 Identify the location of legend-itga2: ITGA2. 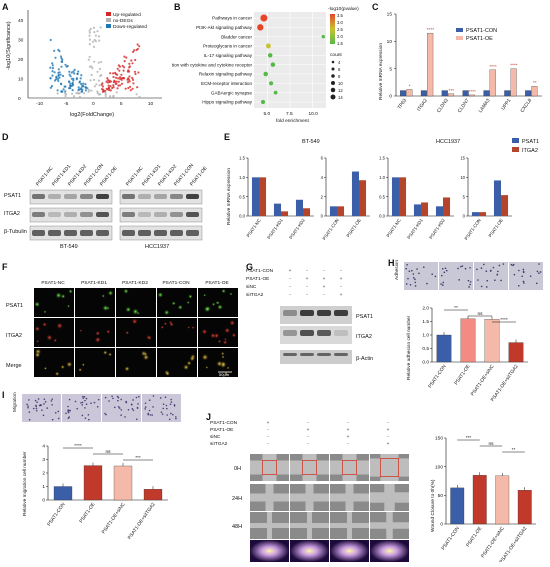
(530, 151).